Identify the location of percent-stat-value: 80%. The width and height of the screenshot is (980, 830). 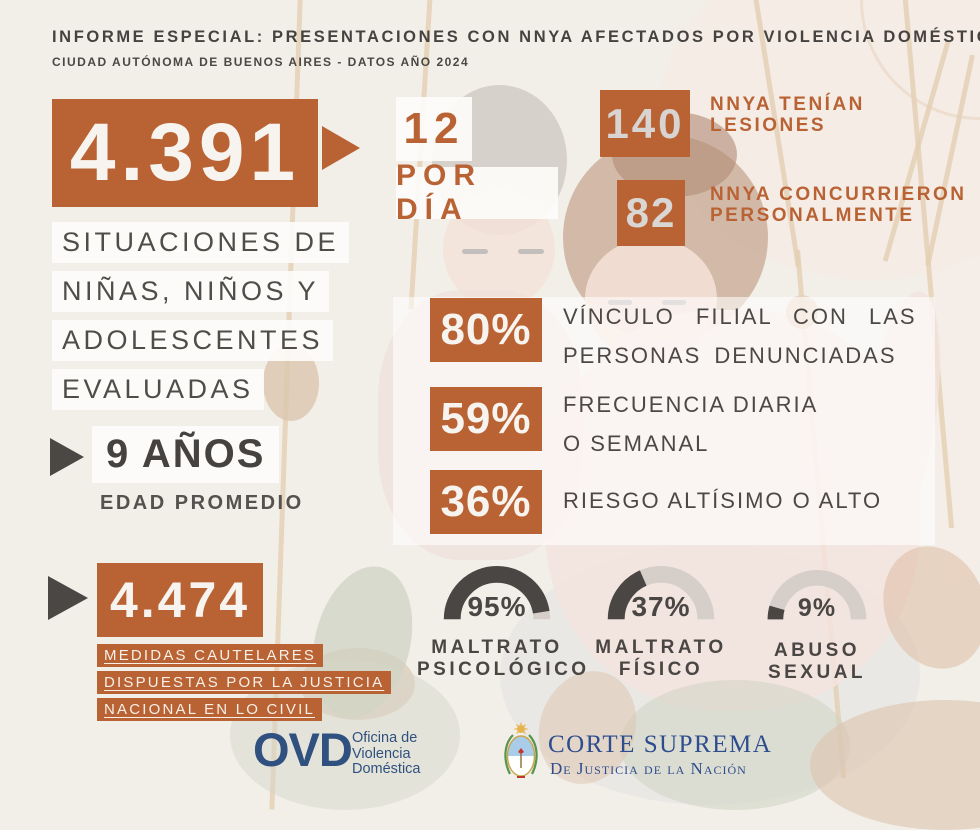
(486, 330).